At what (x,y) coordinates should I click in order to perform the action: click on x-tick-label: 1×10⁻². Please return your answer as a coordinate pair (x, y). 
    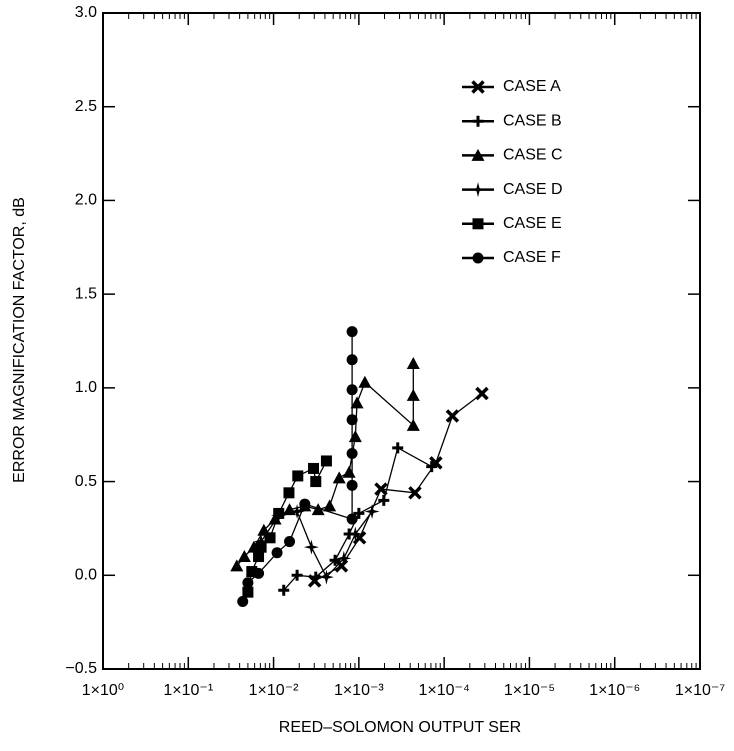
    Looking at the image, I should click on (274, 690).